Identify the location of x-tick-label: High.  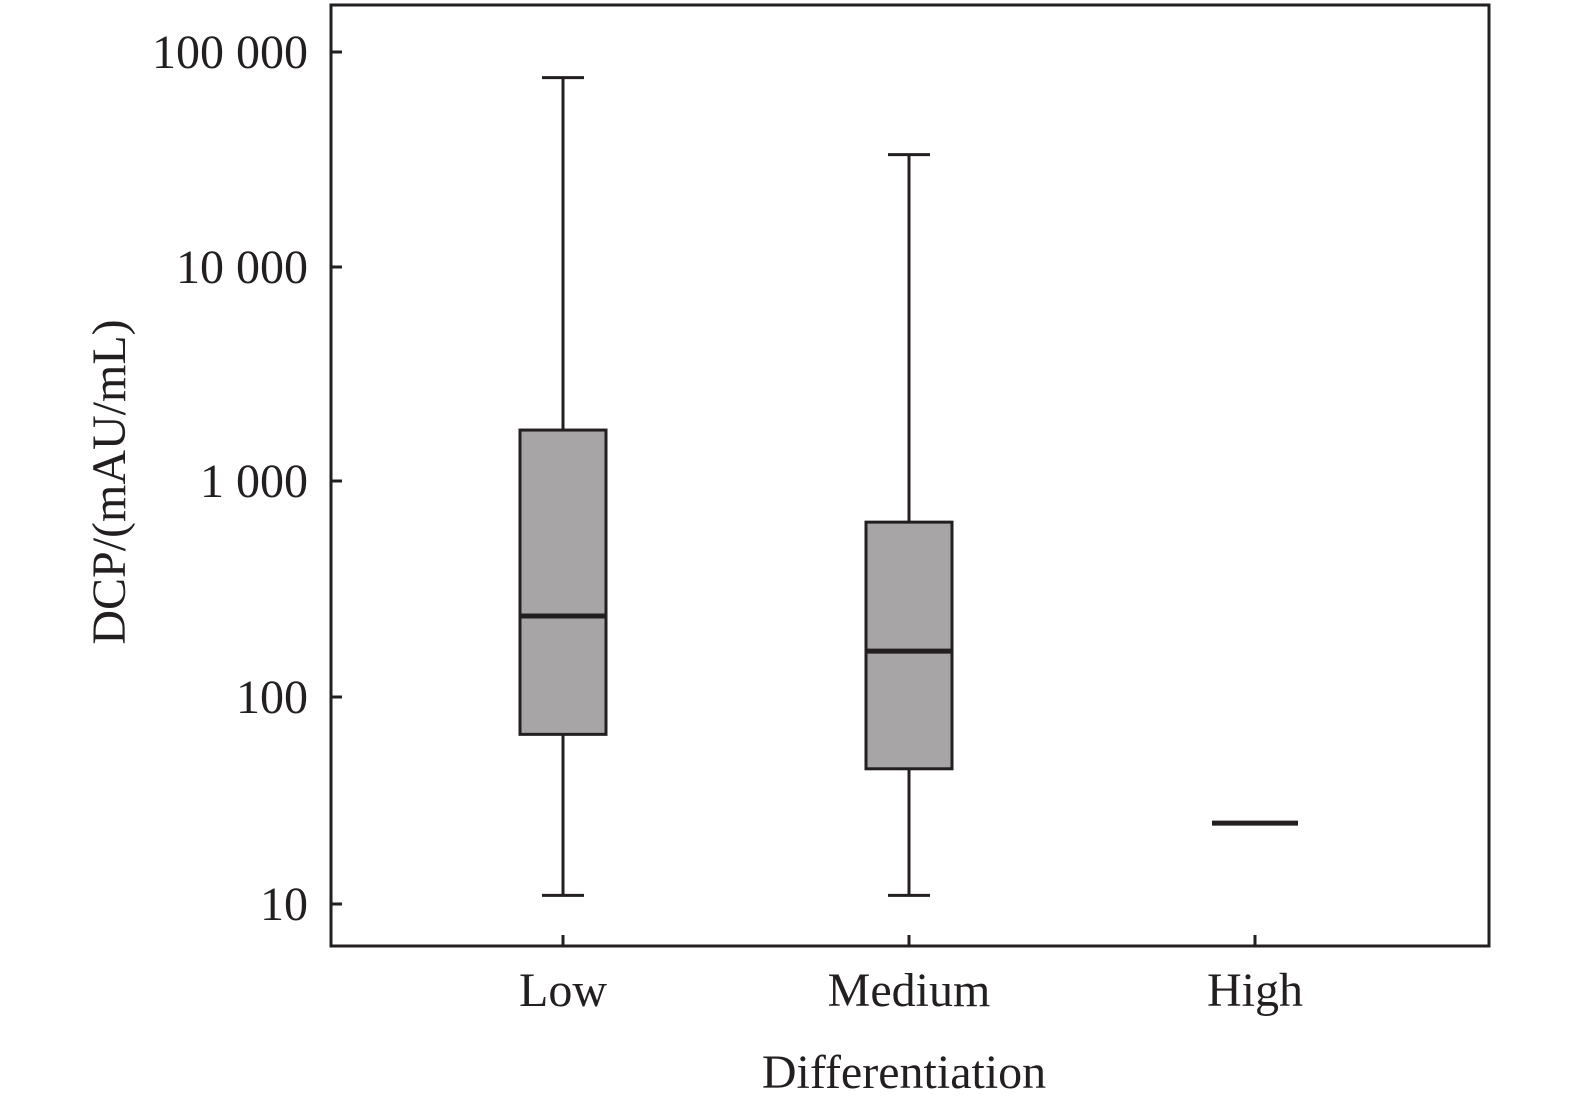
(1255, 990).